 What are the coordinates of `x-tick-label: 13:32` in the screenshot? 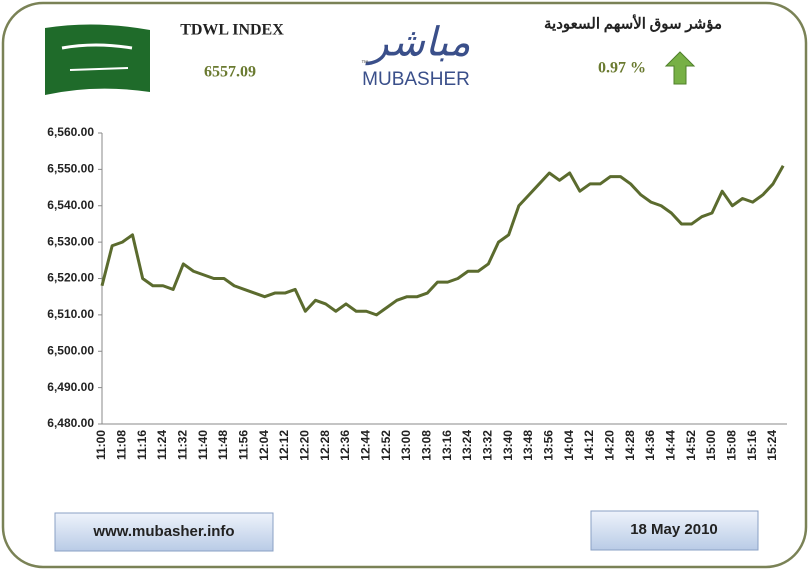 It's located at (488, 445).